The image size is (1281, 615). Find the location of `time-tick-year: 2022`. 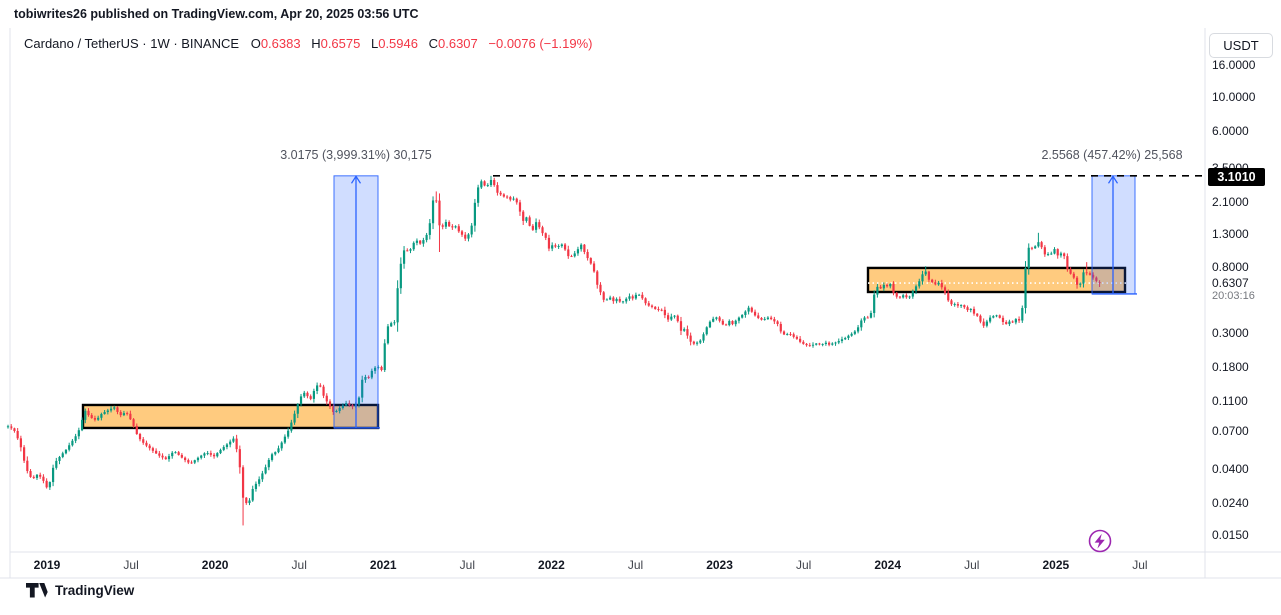

time-tick-year: 2022 is located at coordinates (551, 565).